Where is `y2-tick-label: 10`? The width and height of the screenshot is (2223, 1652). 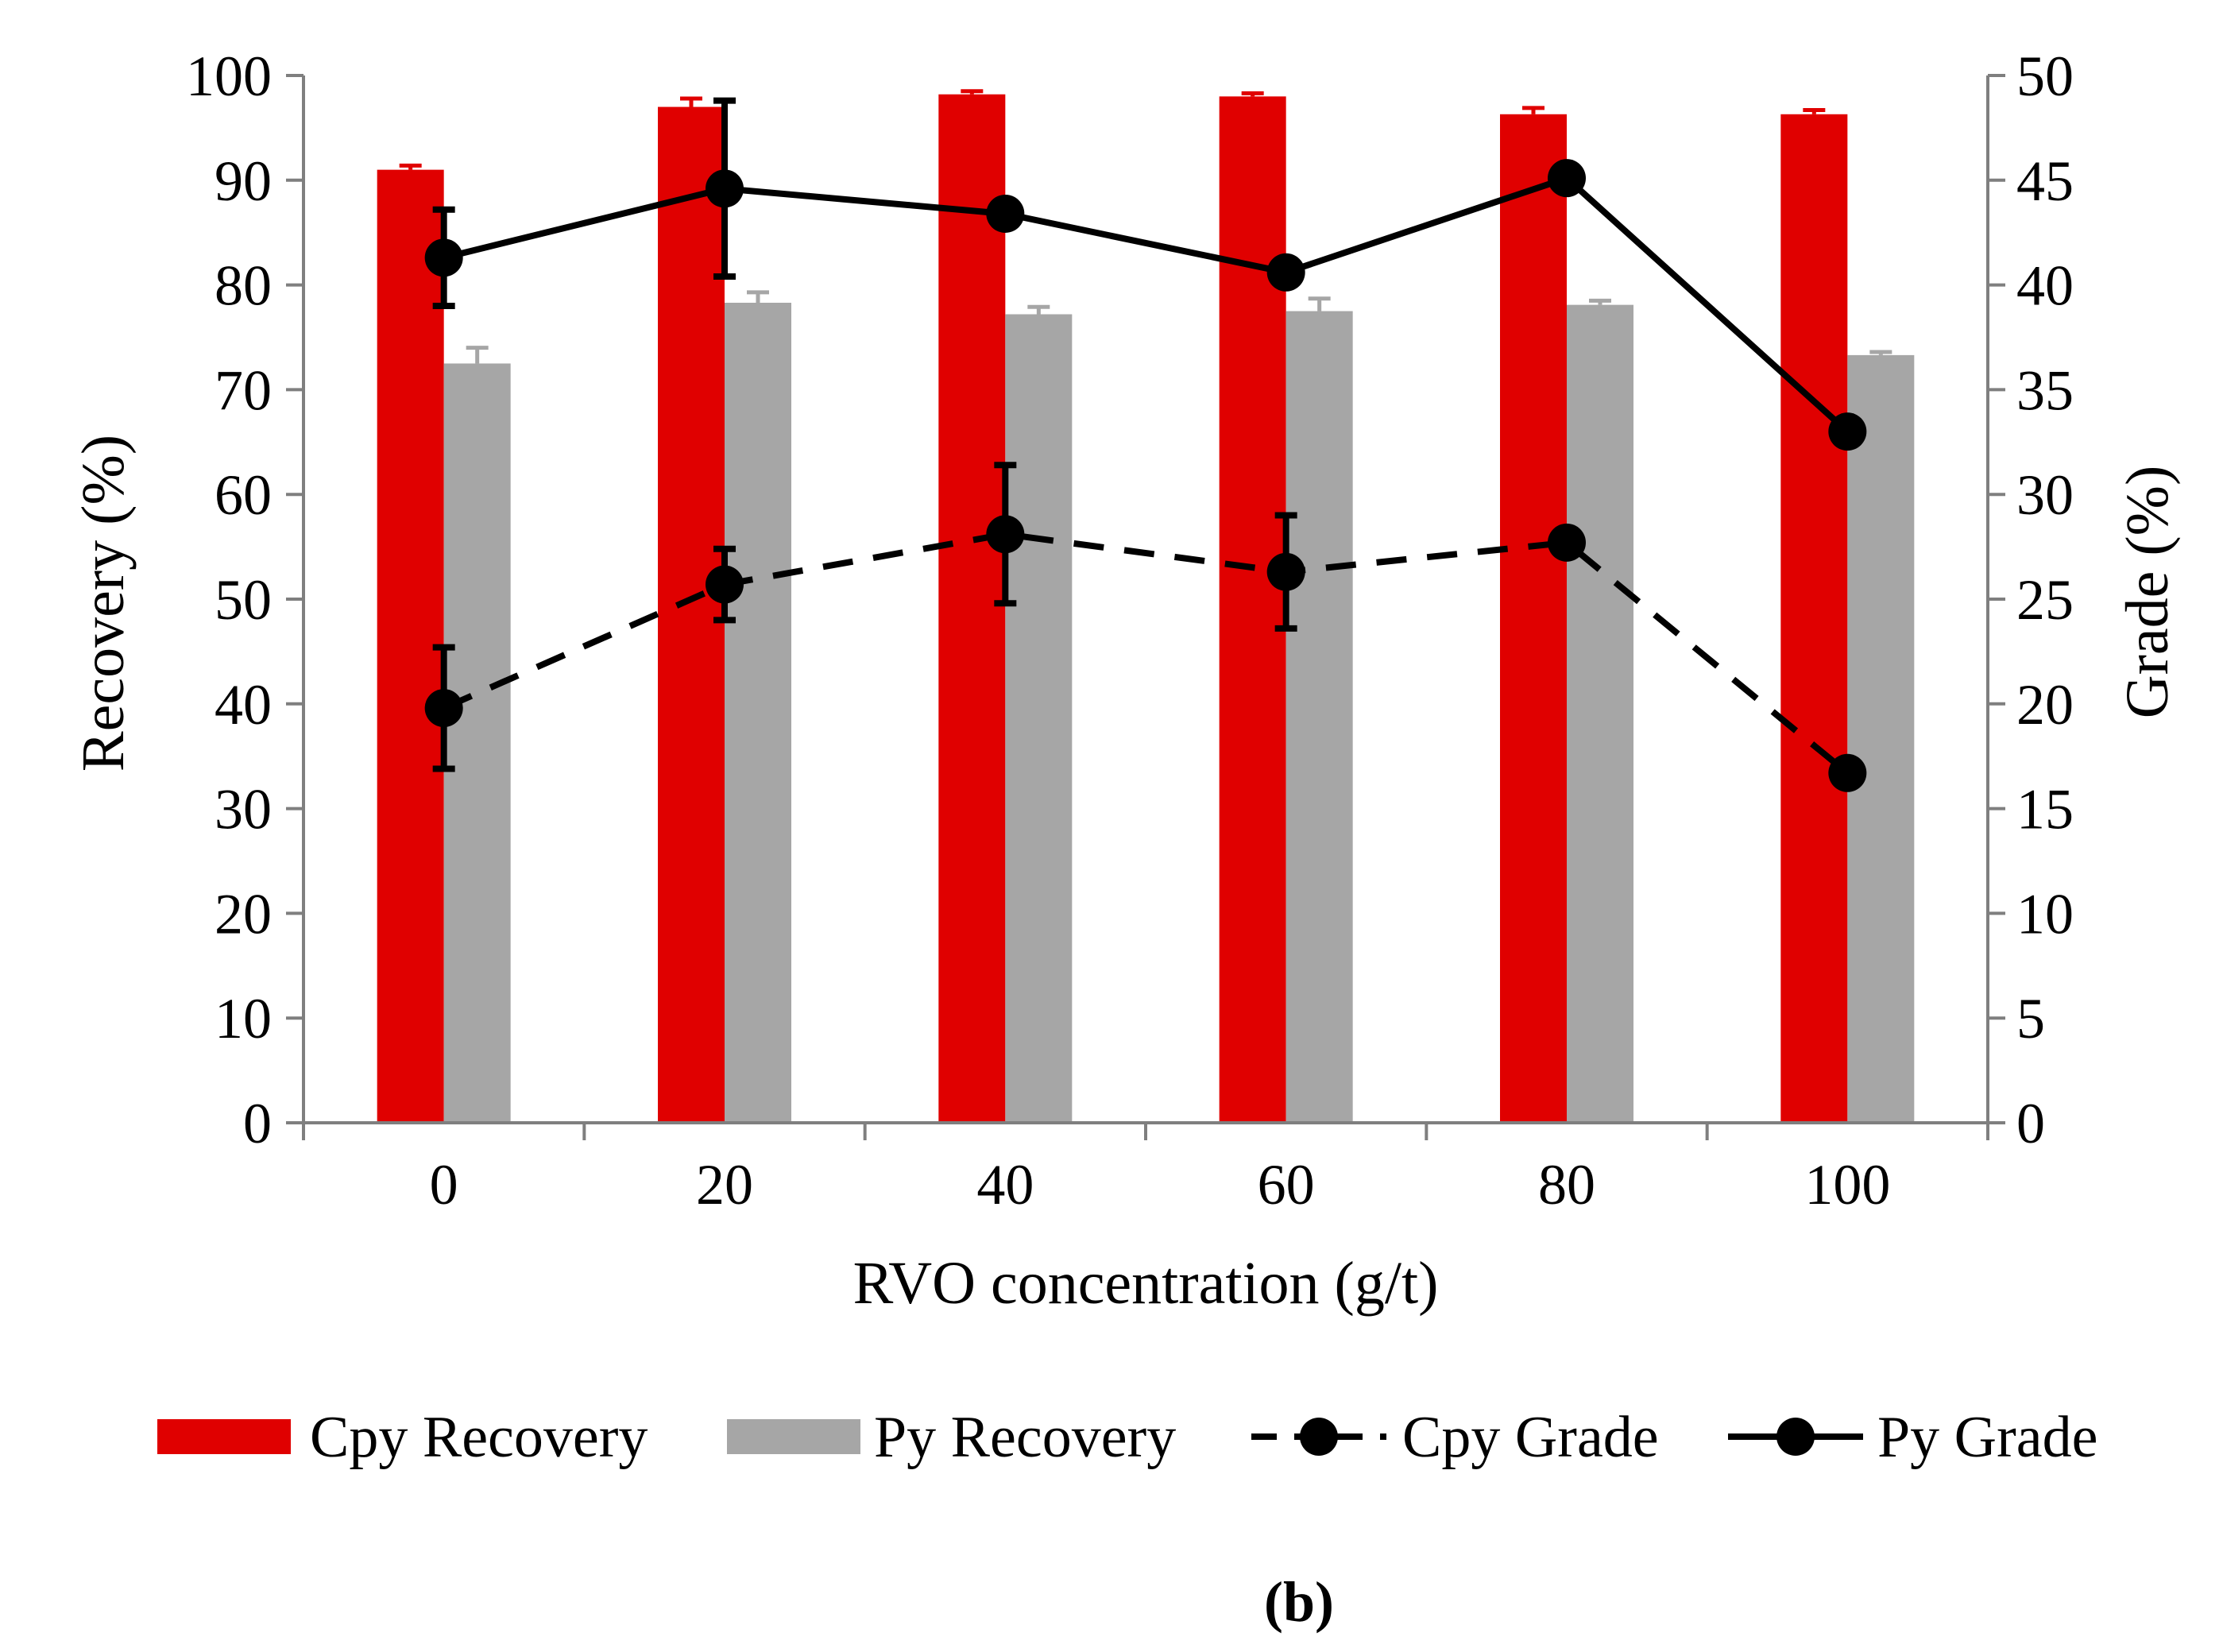 y2-tick-label: 10 is located at coordinates (2045, 914).